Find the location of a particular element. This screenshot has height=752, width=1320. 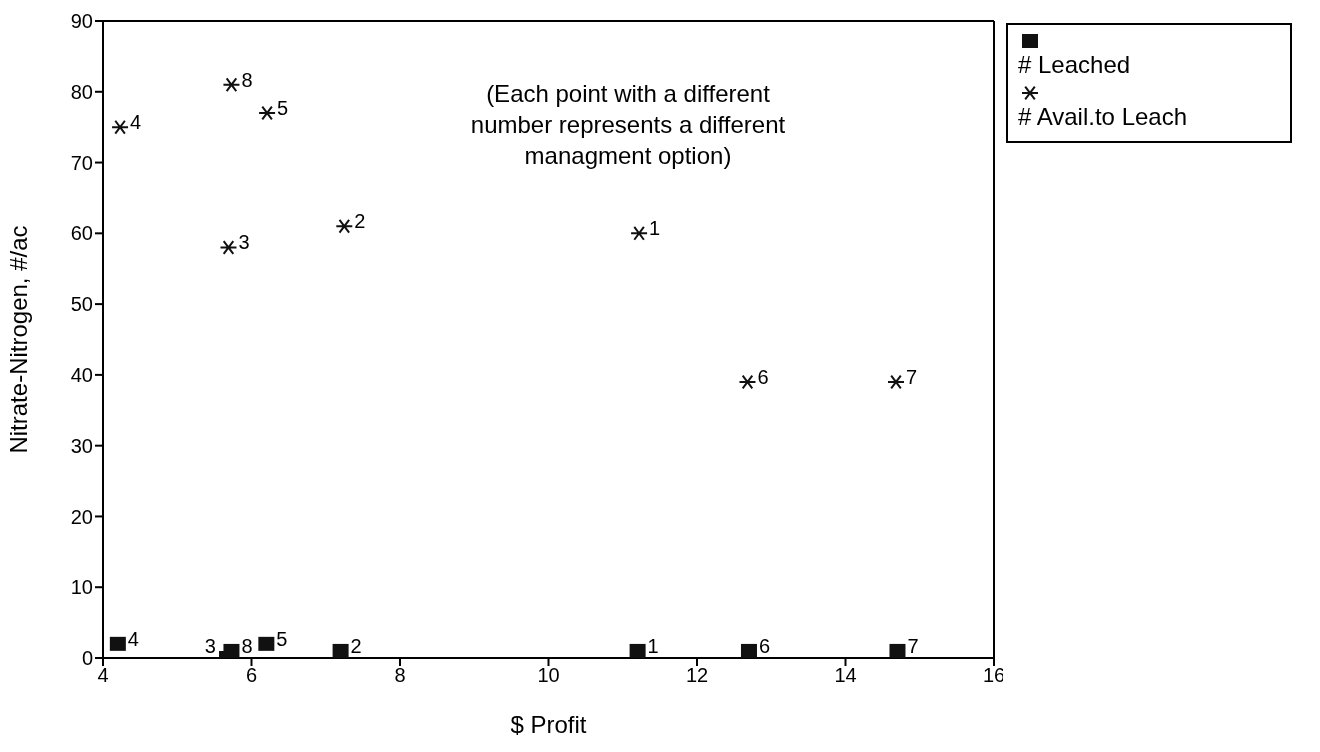

x-tick-label: 6 is located at coordinates (251, 675).